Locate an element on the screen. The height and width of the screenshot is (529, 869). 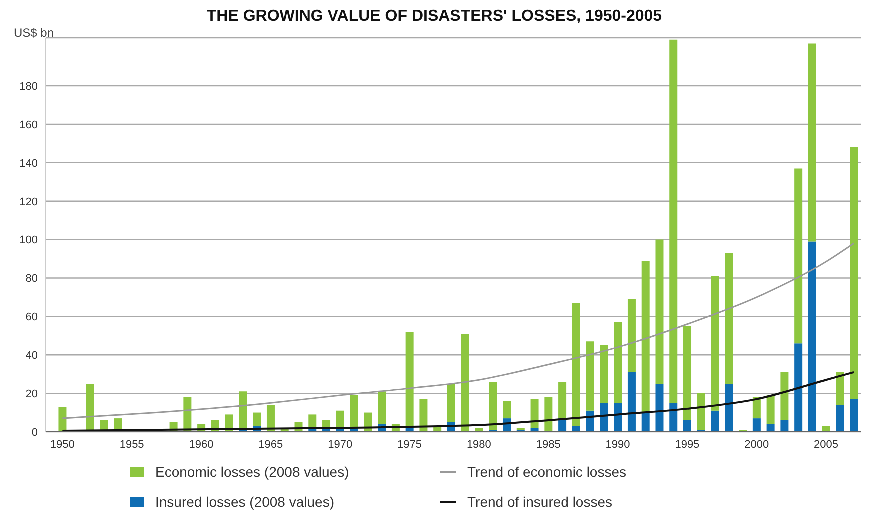
y-tick-label: 180 is located at coordinates (29, 86).